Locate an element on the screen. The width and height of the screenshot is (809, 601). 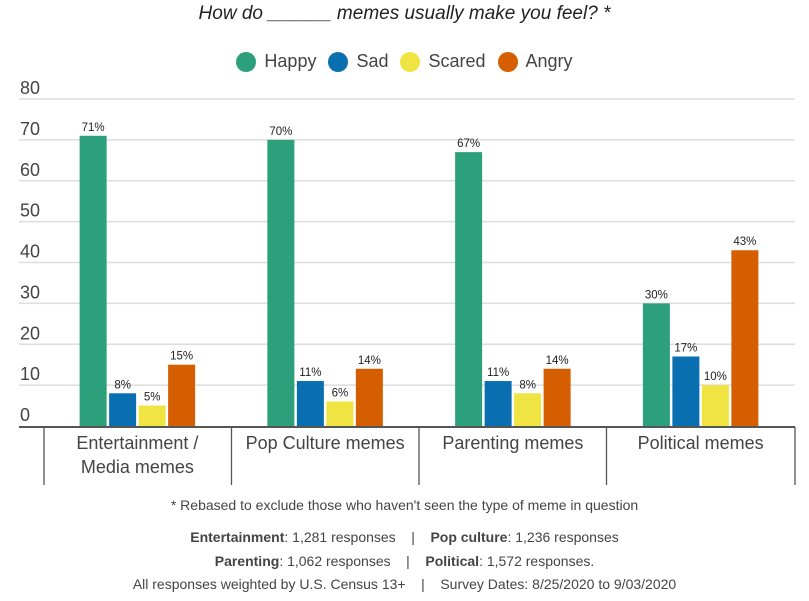
legend: Happy Sad Scared Angry is located at coordinates (404, 61).